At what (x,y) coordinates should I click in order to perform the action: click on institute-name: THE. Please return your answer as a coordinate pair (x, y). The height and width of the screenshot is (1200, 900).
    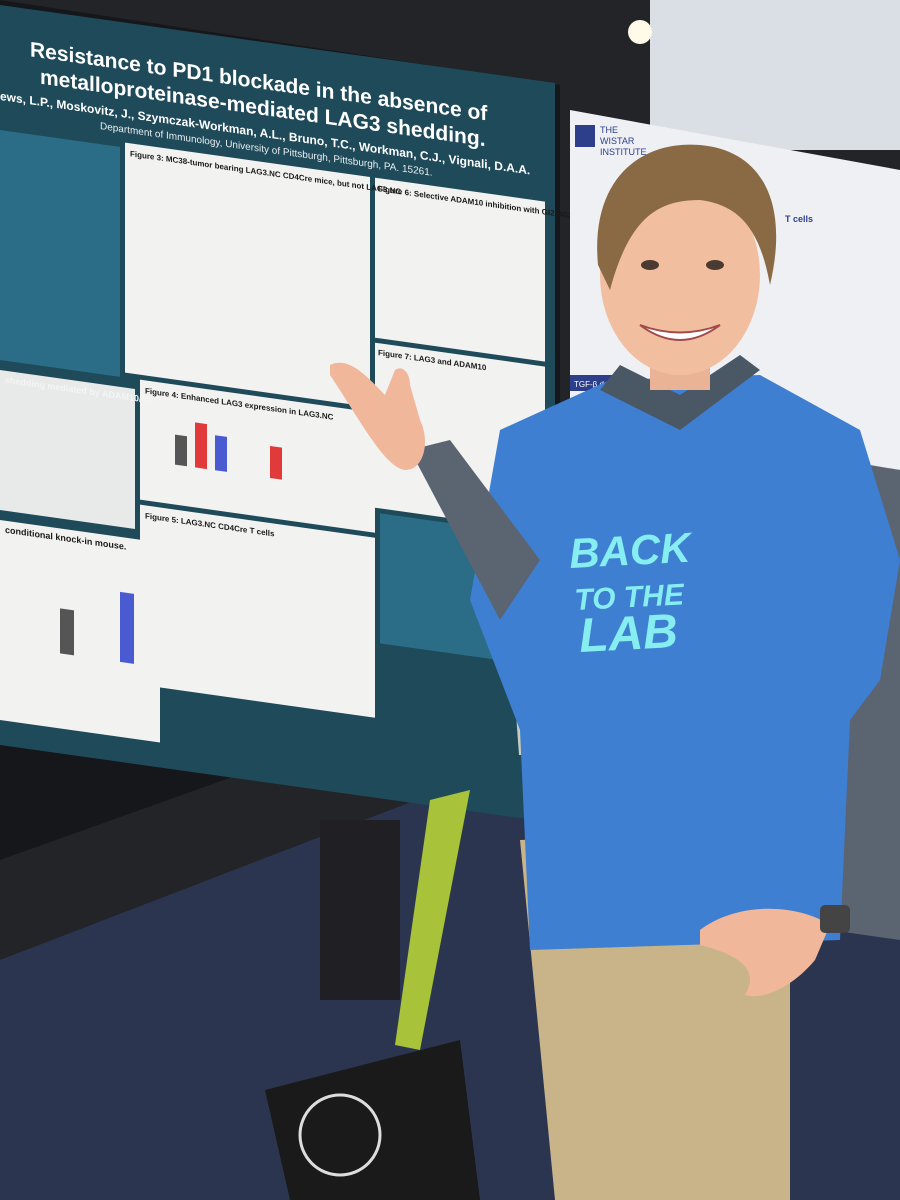
    Looking at the image, I should click on (609, 130).